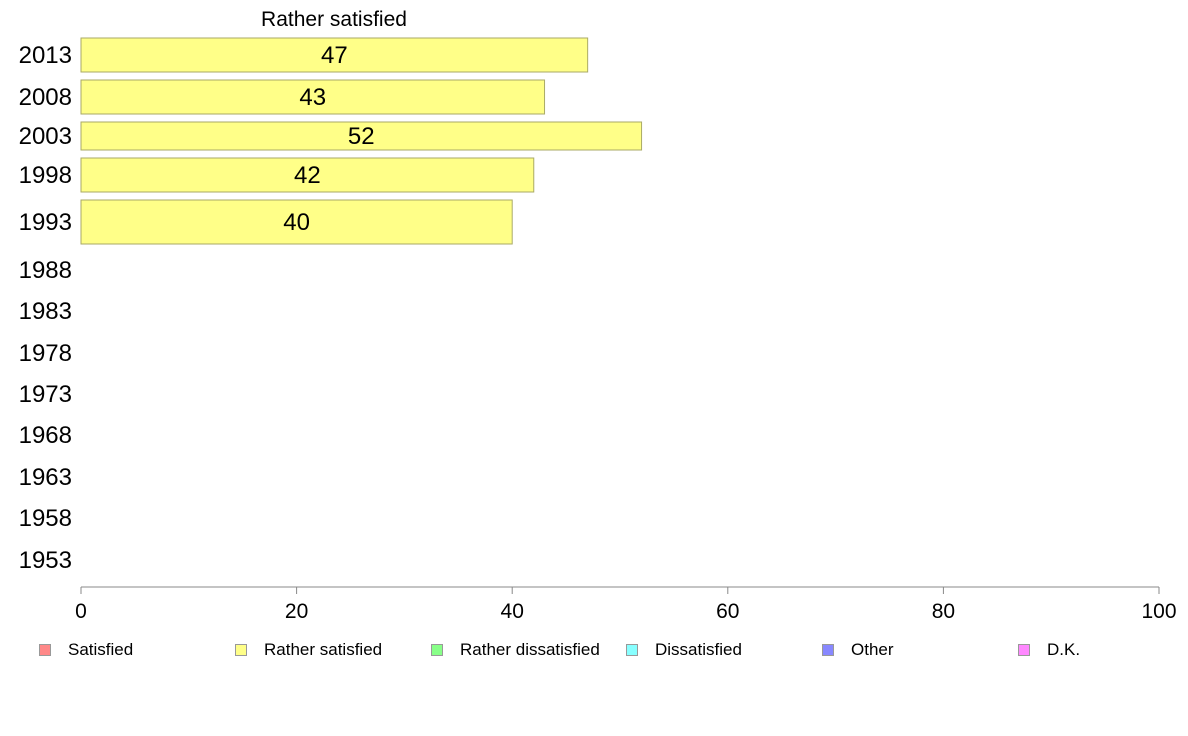  What do you see at coordinates (698, 649) in the screenshot?
I see `legend-label: Dissatisfied` at bounding box center [698, 649].